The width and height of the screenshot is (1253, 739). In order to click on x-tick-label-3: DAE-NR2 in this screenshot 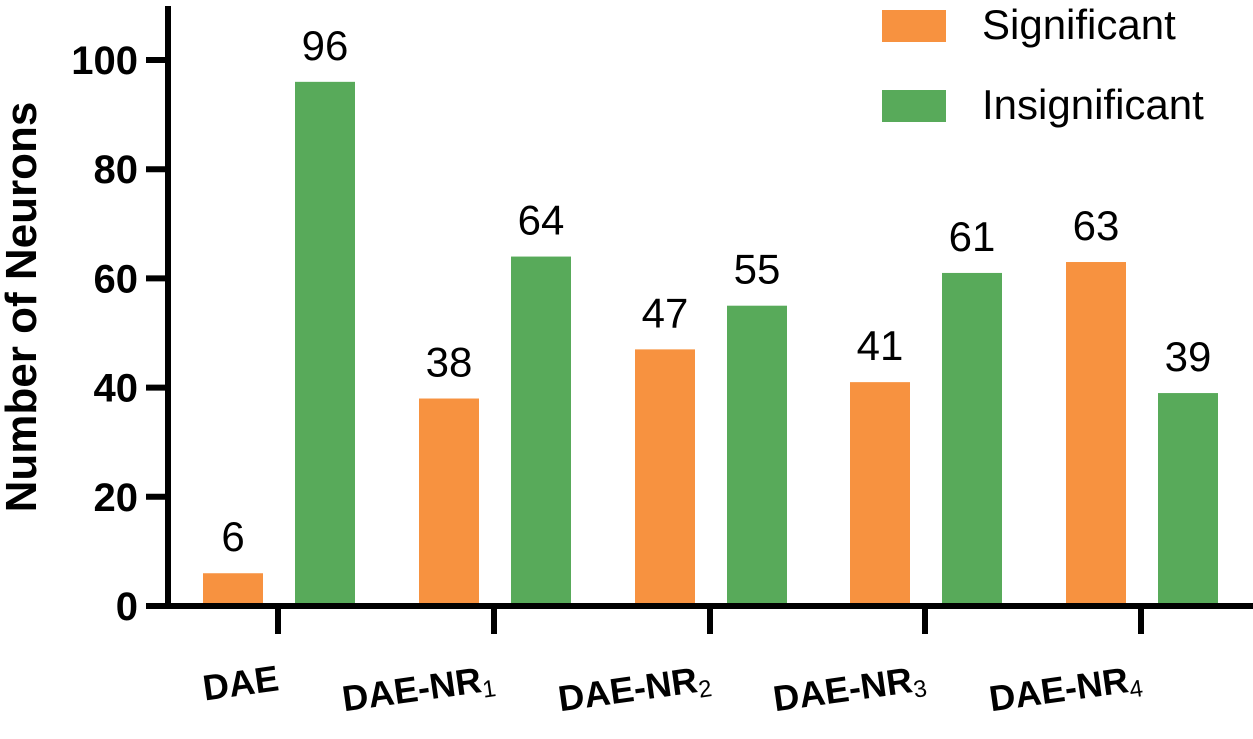, I will do `click(635, 690)`.